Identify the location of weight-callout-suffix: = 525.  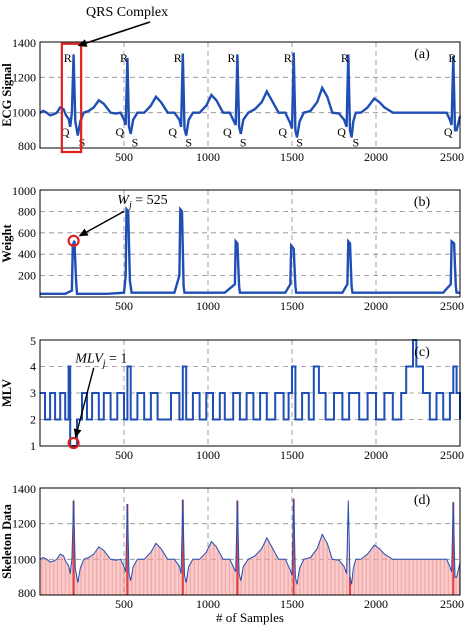
(150, 200).